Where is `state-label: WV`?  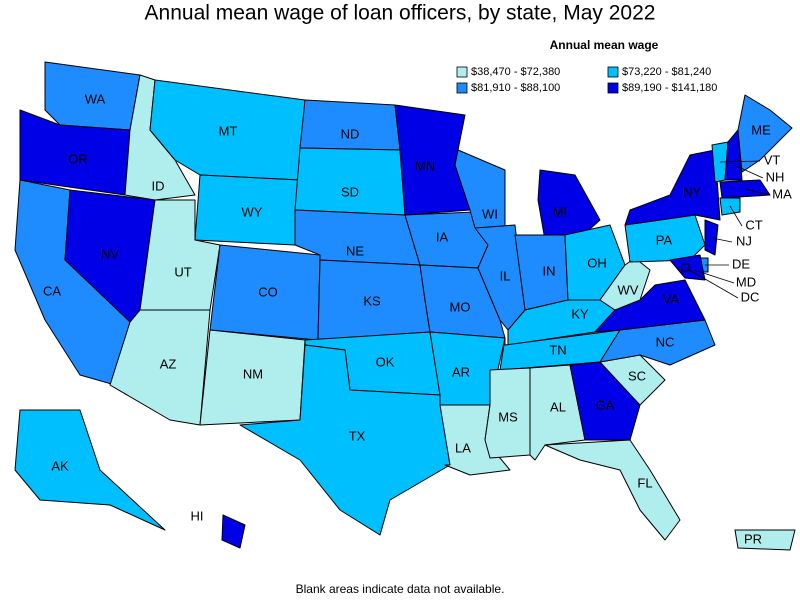
state-label: WV is located at coordinates (628, 289).